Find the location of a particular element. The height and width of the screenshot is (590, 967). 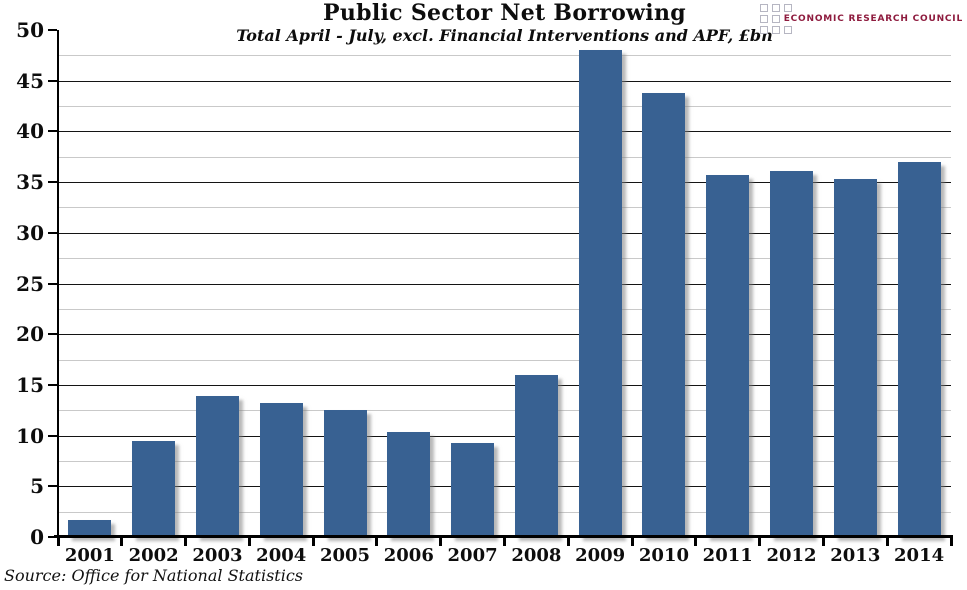

bar-2002 is located at coordinates (154, 488).